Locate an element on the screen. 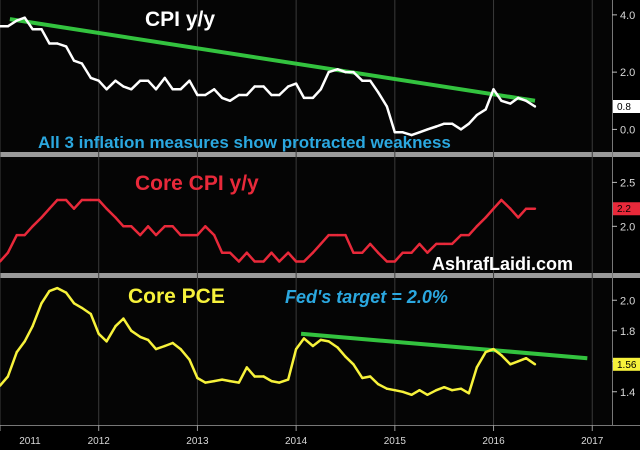 Image resolution: width=640 pixels, height=450 pixels. cpi-last-value-box is located at coordinates (626, 106).